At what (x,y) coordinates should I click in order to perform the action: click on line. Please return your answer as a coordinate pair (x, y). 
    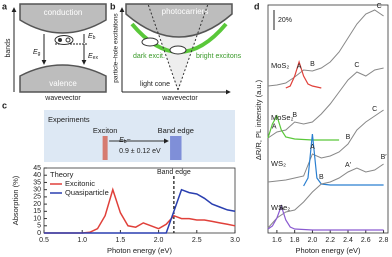
    Looking at the image, I should click on (140, 211).